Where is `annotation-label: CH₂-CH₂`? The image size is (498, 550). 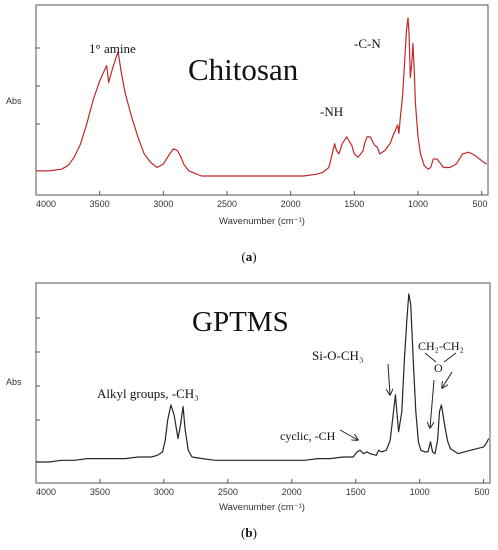
annotation-label: CH₂-CH₂ is located at coordinates (441, 346).